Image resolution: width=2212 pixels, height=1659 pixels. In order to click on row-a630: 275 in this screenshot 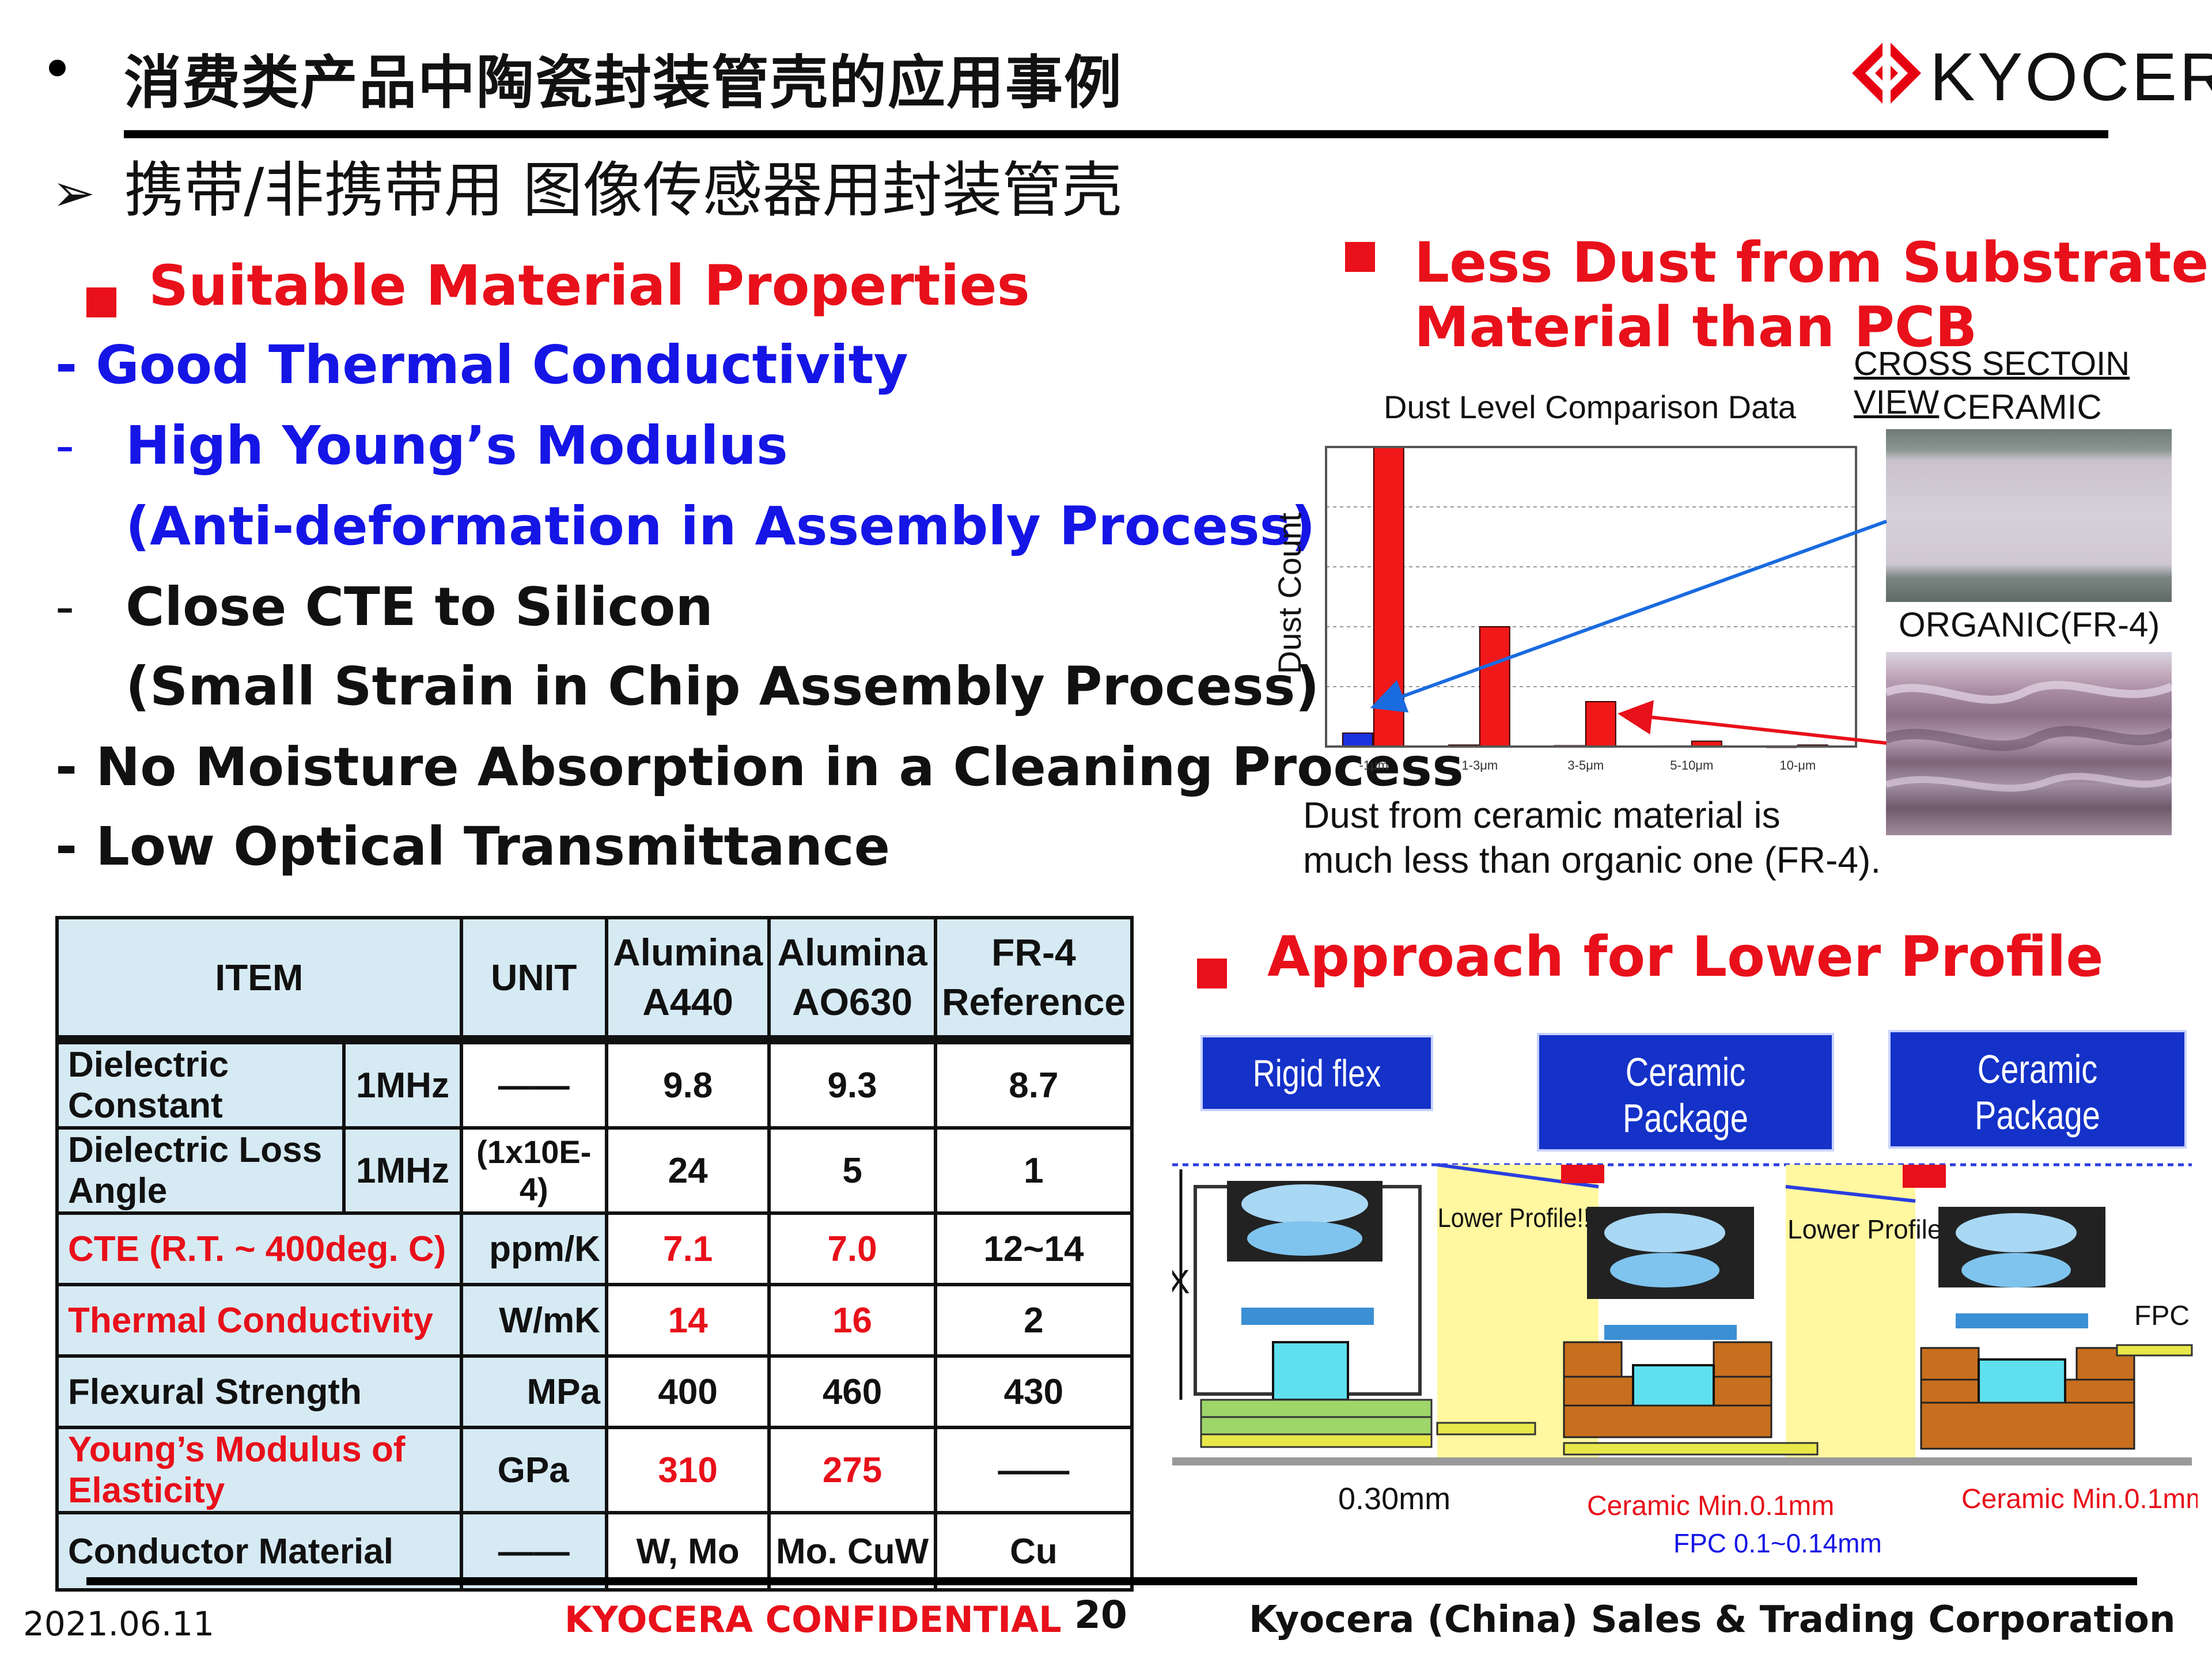, I will do `click(852, 1470)`.